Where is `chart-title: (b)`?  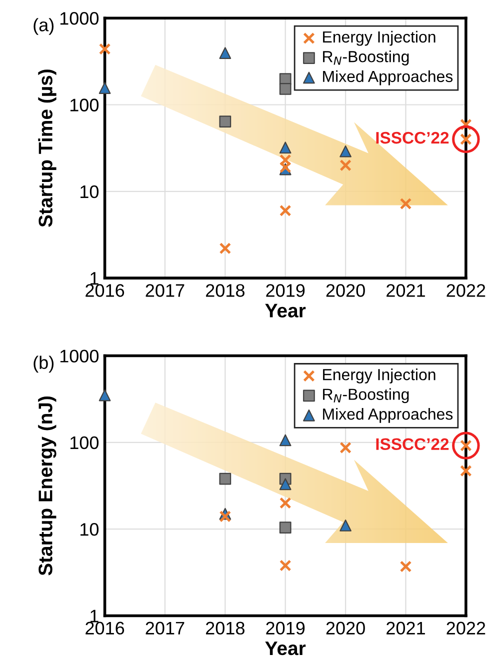 chart-title: (b) is located at coordinates (44, 364).